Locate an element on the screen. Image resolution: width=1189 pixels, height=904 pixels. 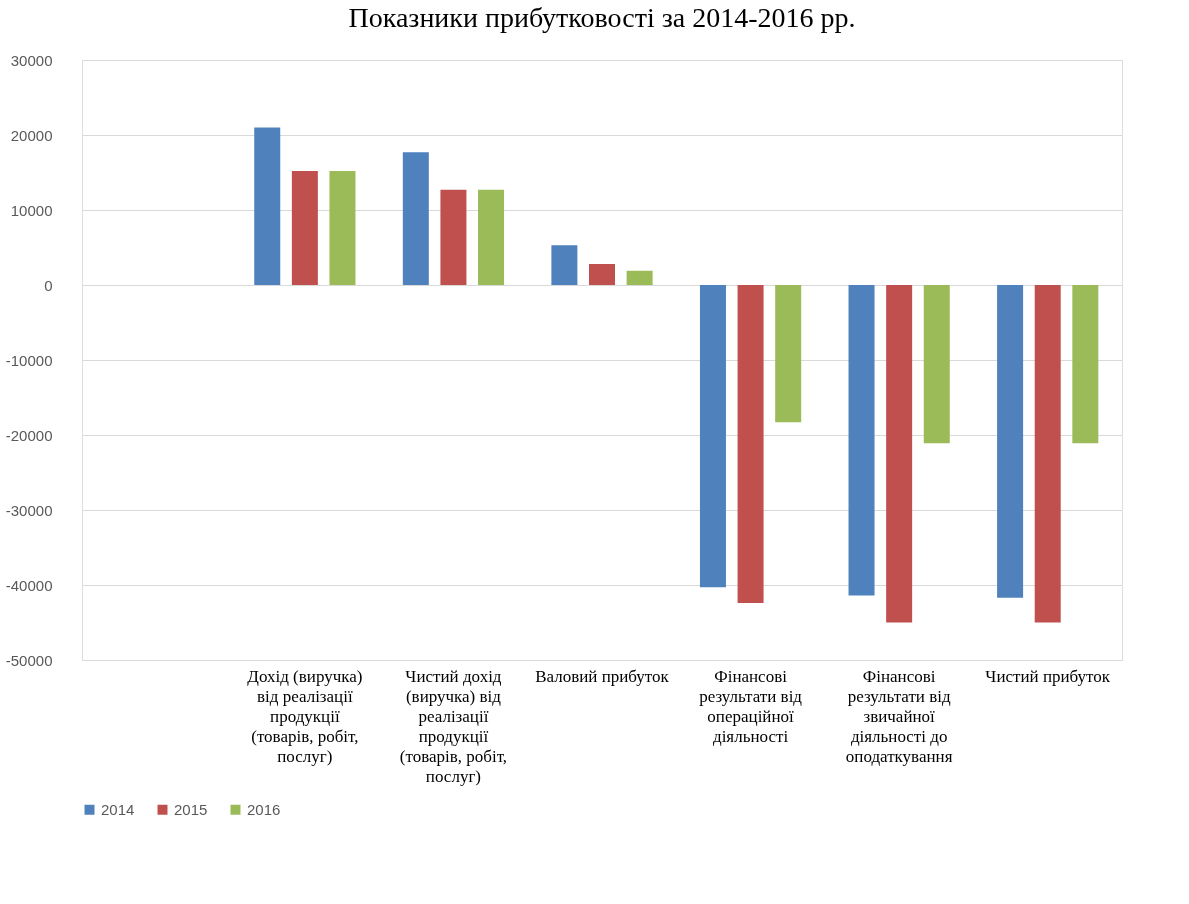
x-tick-label: Валовий прибуток is located at coordinates (602, 676).